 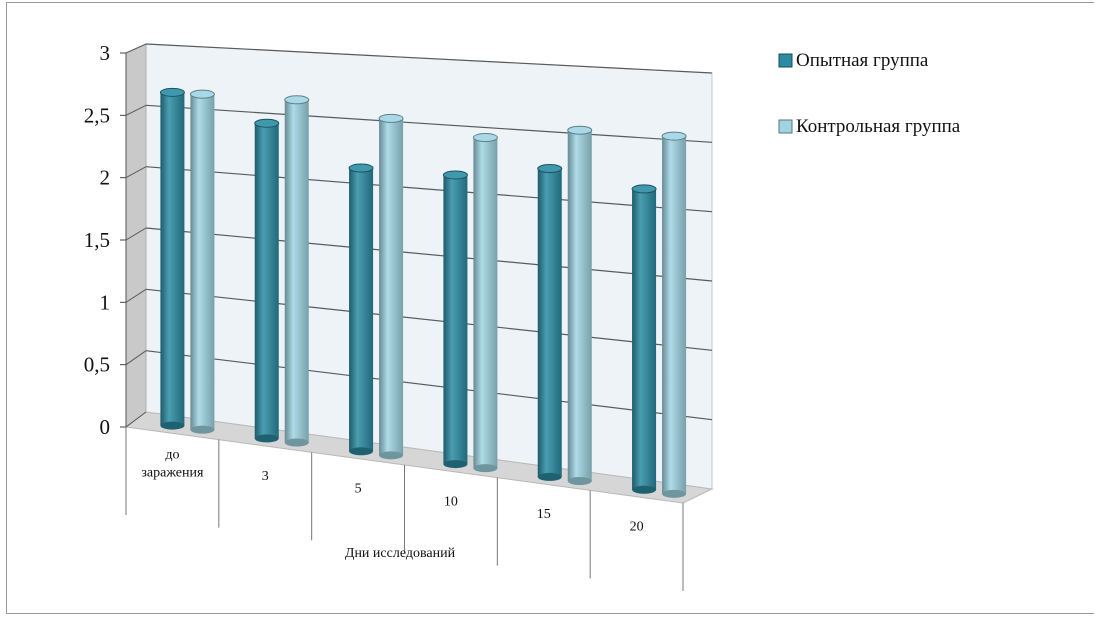 What do you see at coordinates (172, 472) in the screenshot?
I see `x-tick-label: заражения` at bounding box center [172, 472].